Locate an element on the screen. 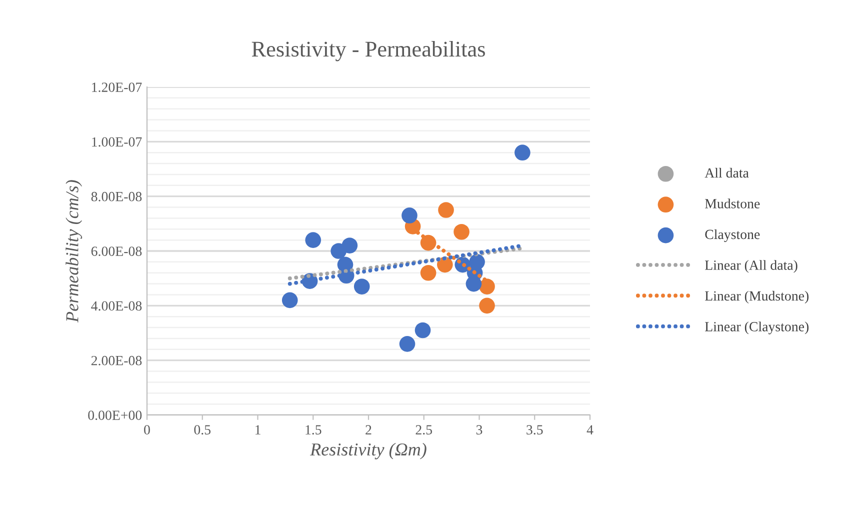 This screenshot has width=854, height=506. legend-label: Linear (All data) is located at coordinates (751, 266).